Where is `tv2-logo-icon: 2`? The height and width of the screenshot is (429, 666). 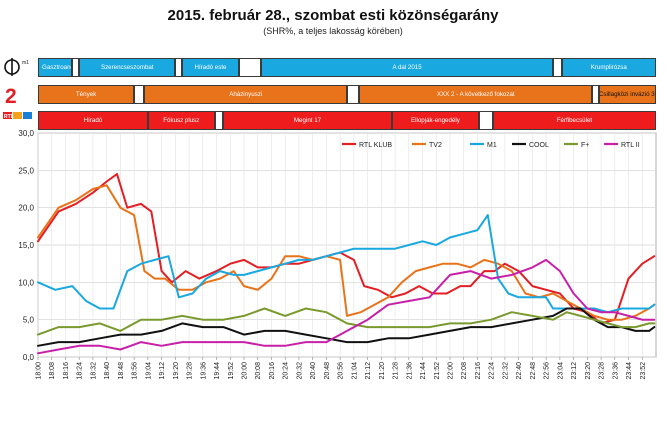
tv2-logo-icon: 2 is located at coordinates (13, 96).